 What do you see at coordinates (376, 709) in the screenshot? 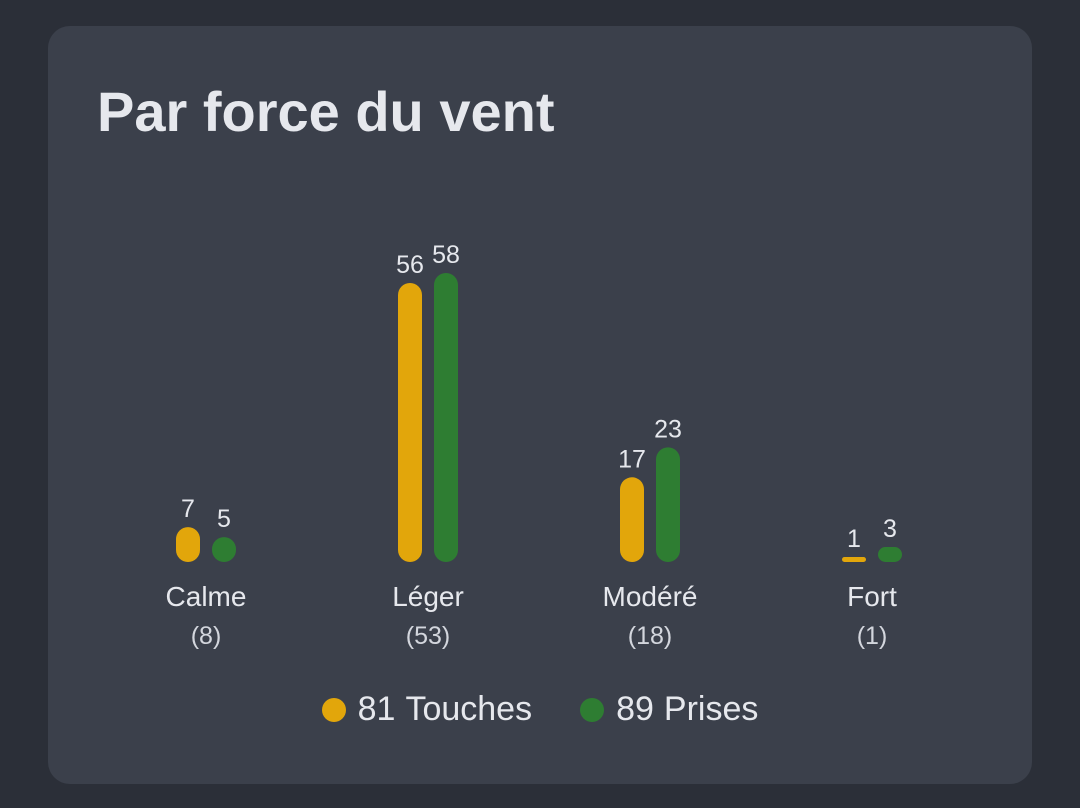
I see `legend-count-touches: 81` at bounding box center [376, 709].